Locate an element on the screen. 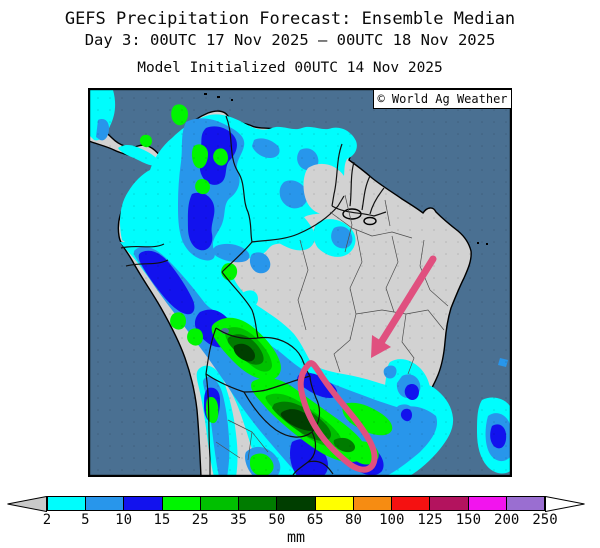 The height and width of the screenshot is (548, 600). colorbar-tick-label: 125 is located at coordinates (430, 520).